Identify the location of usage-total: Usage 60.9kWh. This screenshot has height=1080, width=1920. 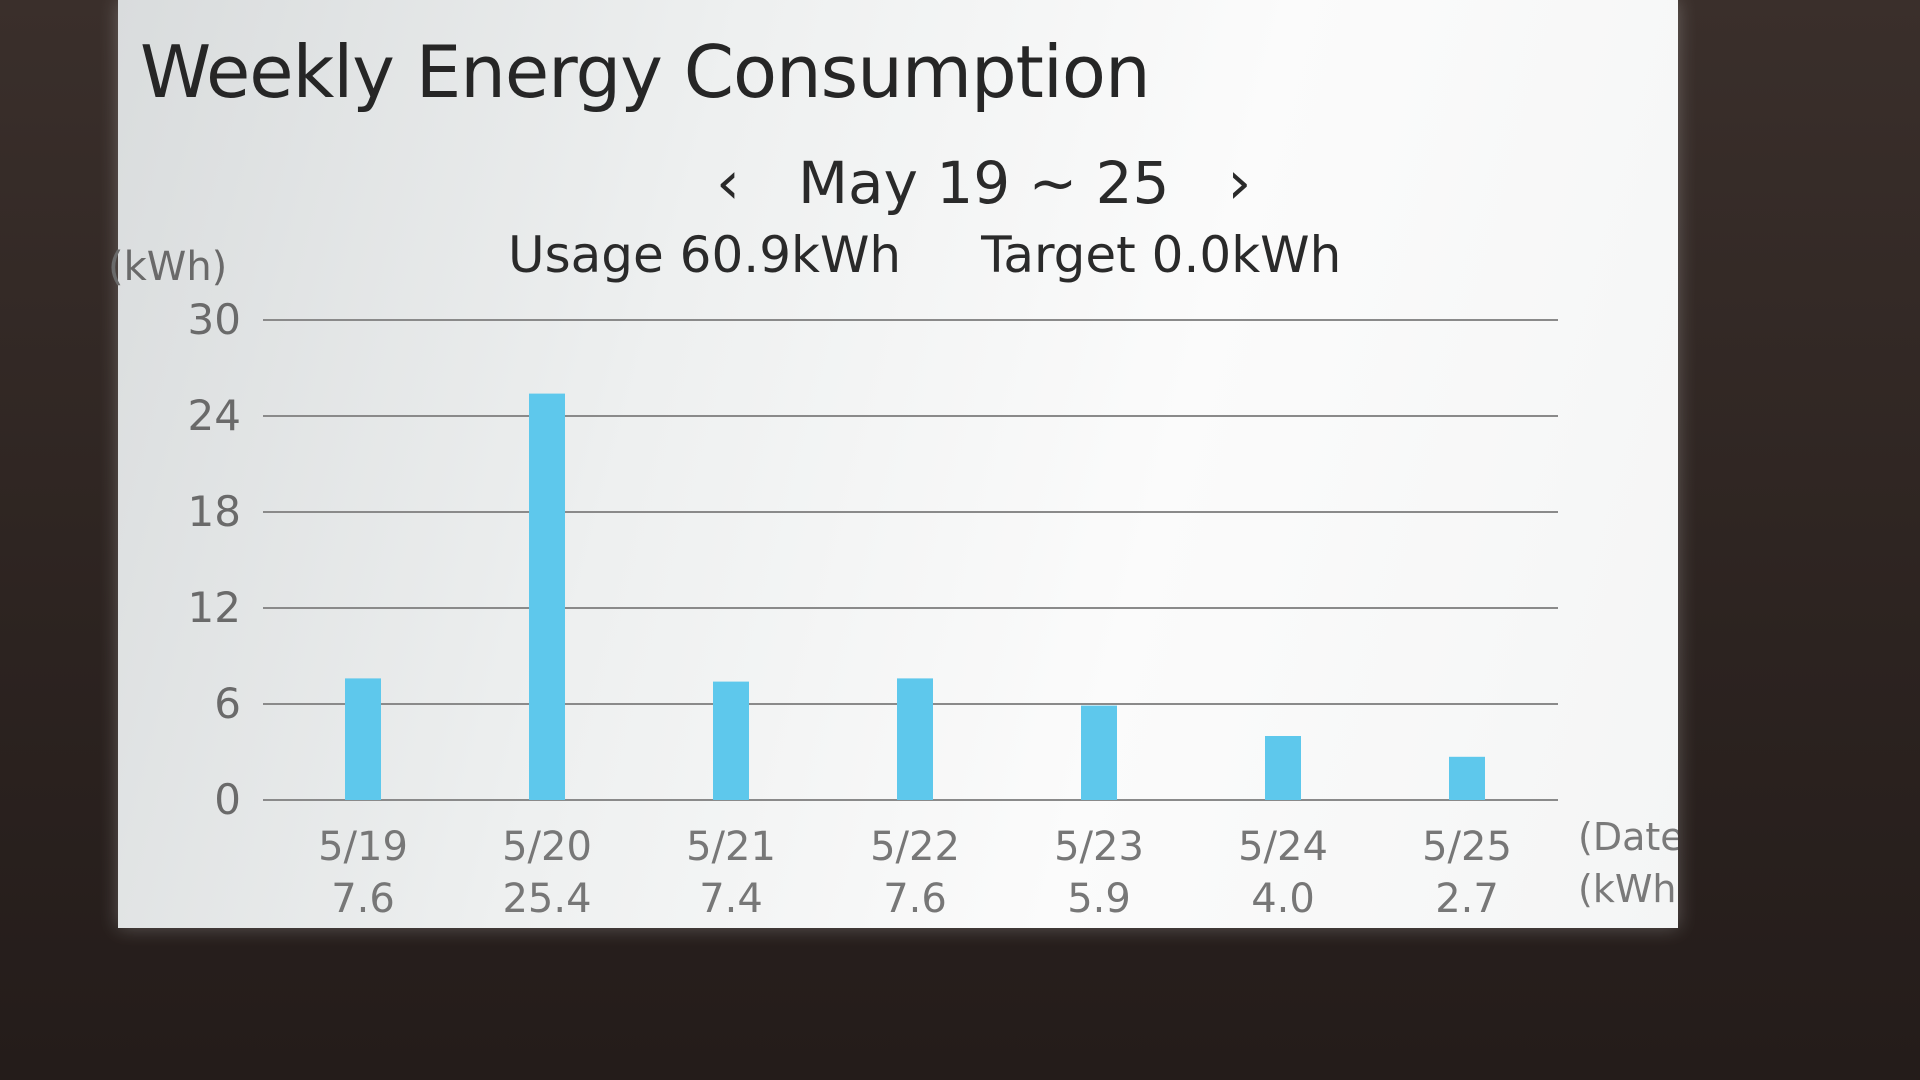
(705, 255).